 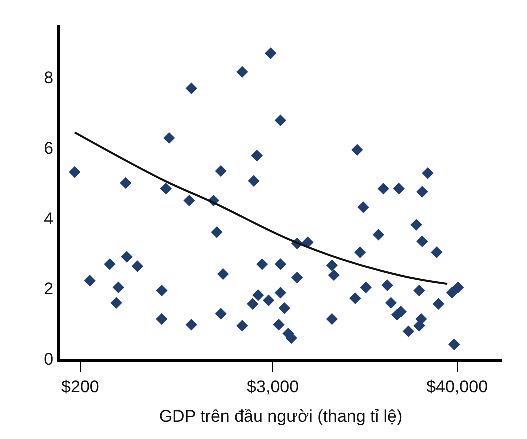 What do you see at coordinates (49, 78) in the screenshot?
I see `y-tick-label: 8` at bounding box center [49, 78].